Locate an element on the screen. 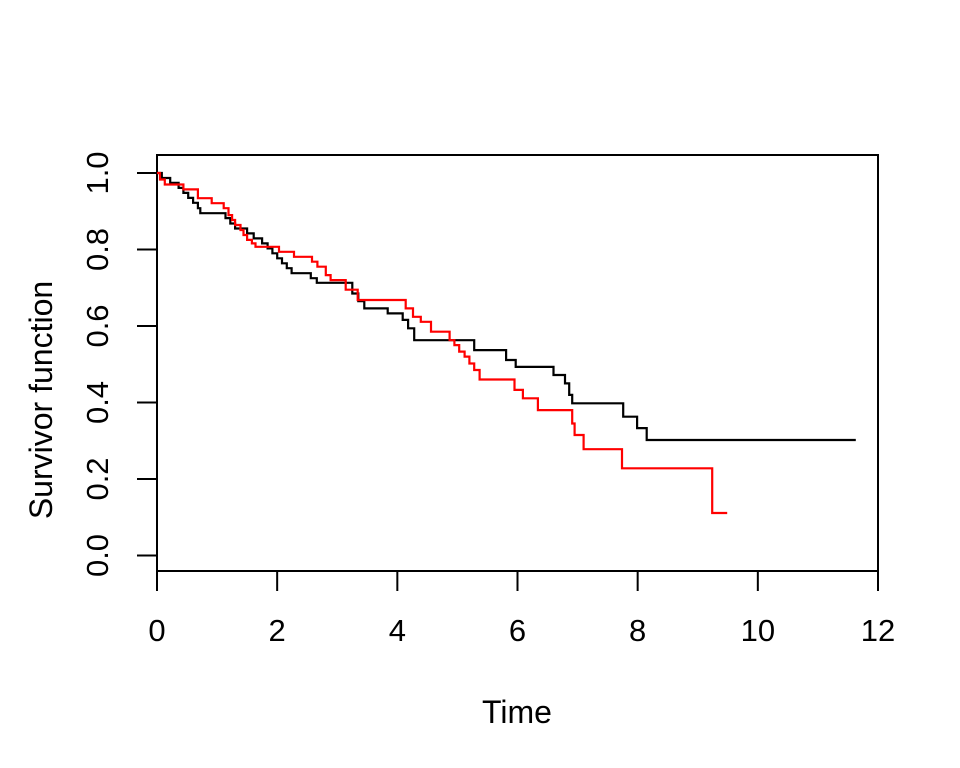  y-axis-tick-label-0.2: 0.2 is located at coordinates (97, 478).